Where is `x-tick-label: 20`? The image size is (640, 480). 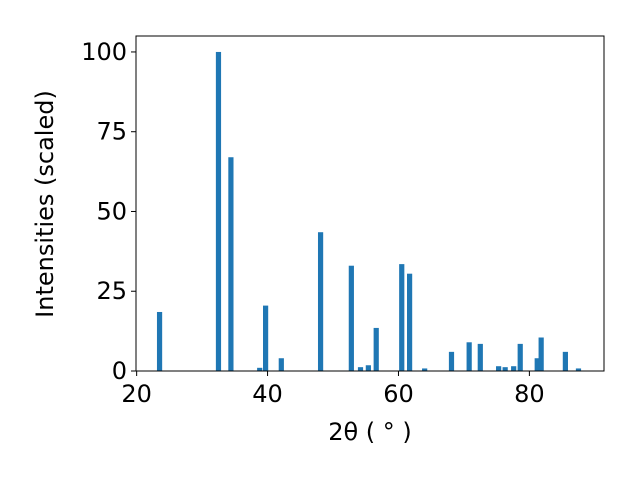
x-tick-label: 20 is located at coordinates (136, 394).